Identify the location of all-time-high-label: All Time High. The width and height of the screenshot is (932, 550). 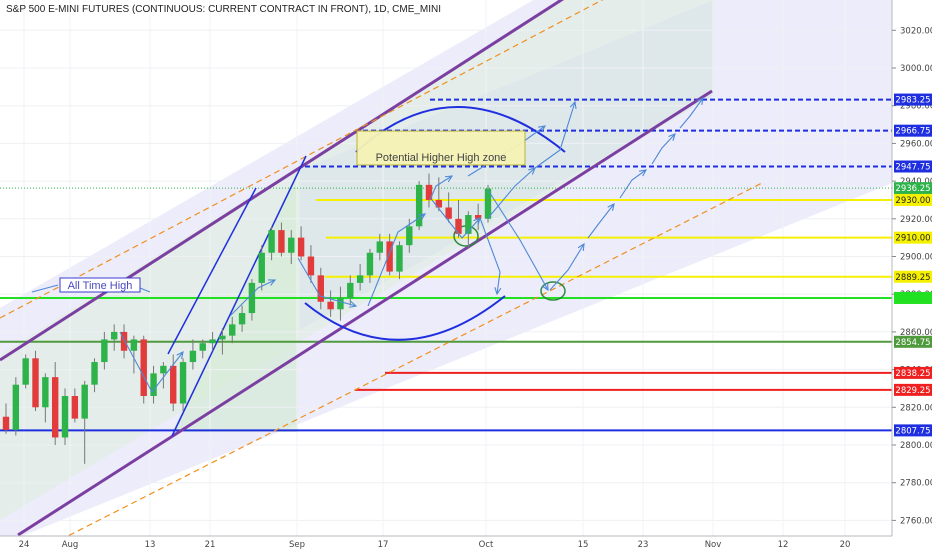
(100, 285).